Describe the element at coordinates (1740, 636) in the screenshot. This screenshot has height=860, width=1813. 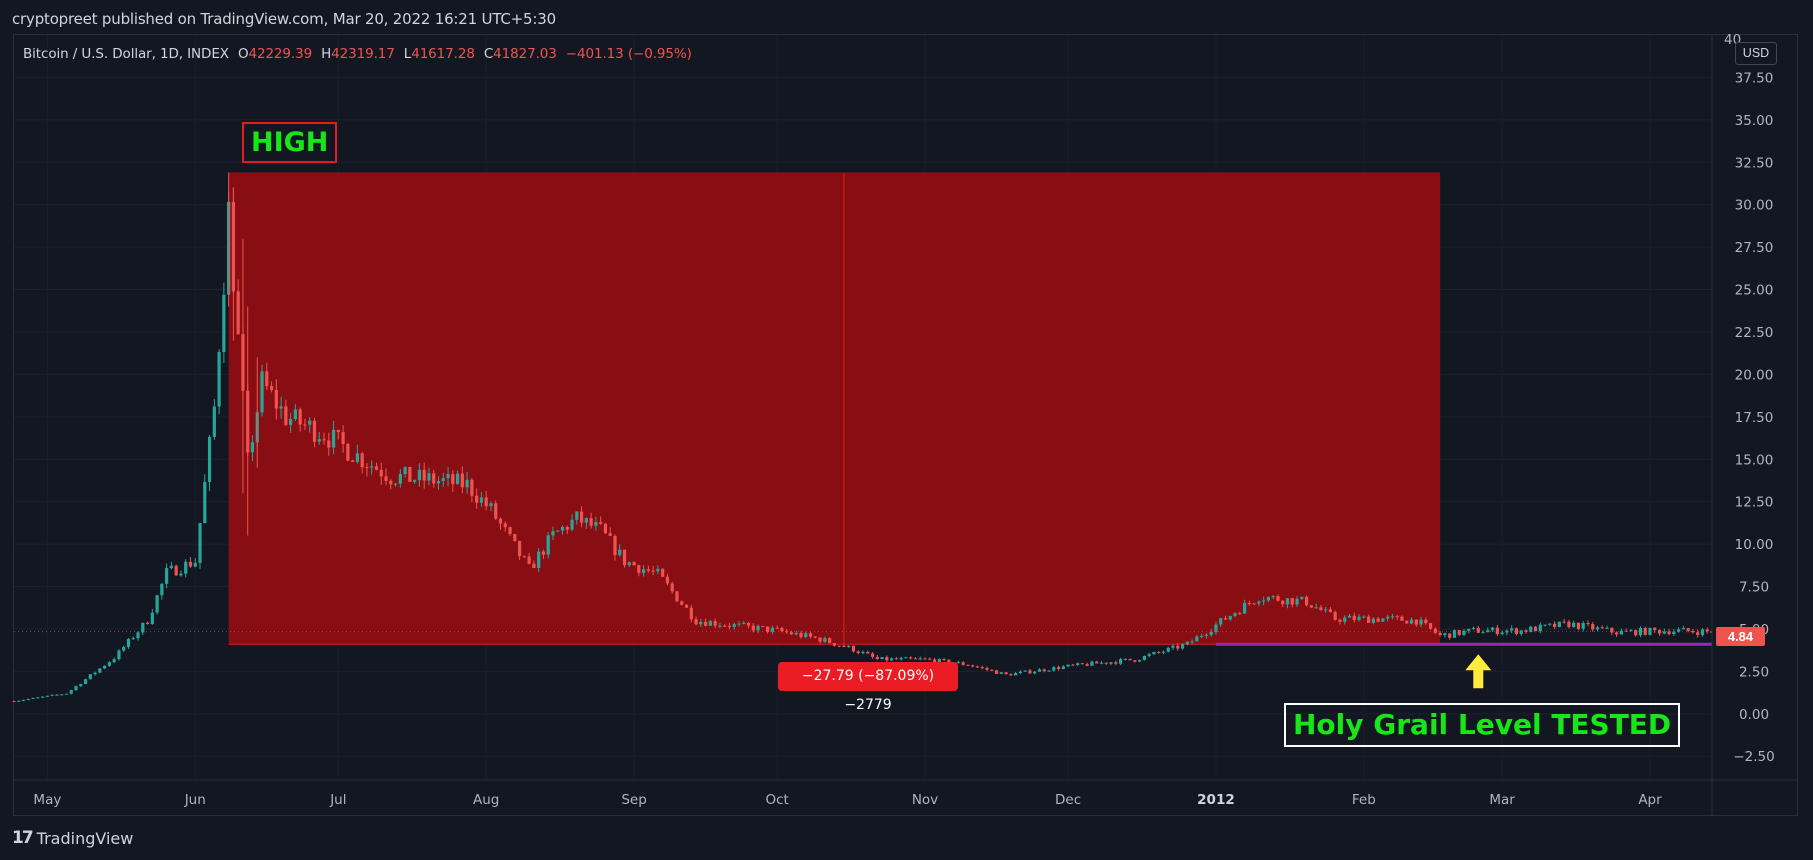
I see `last-price-tag: 4.84` at that location.